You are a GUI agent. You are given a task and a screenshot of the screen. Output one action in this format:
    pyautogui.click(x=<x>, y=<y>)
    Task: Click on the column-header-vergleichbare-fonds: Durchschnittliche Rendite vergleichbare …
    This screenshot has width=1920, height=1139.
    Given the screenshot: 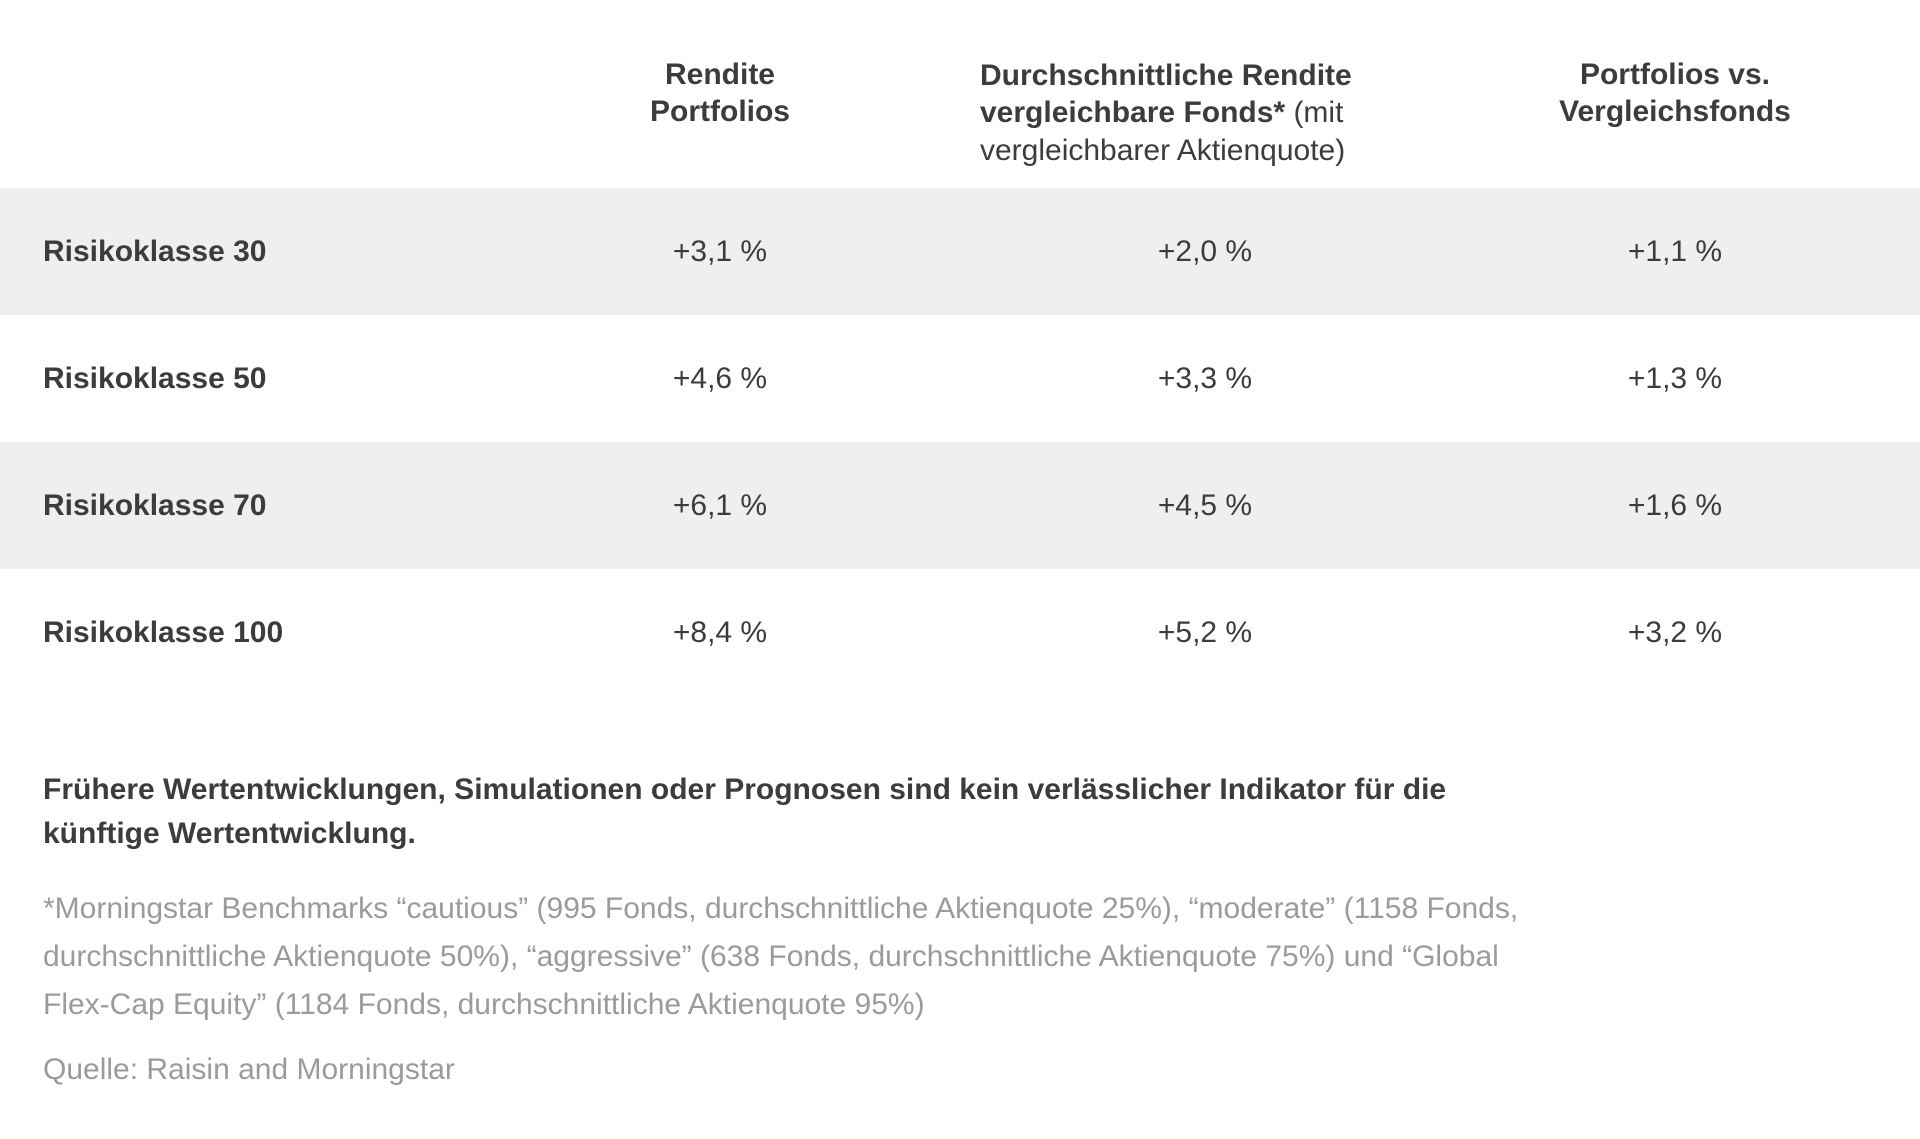 What is the action you would take?
    pyautogui.click(x=1205, y=94)
    